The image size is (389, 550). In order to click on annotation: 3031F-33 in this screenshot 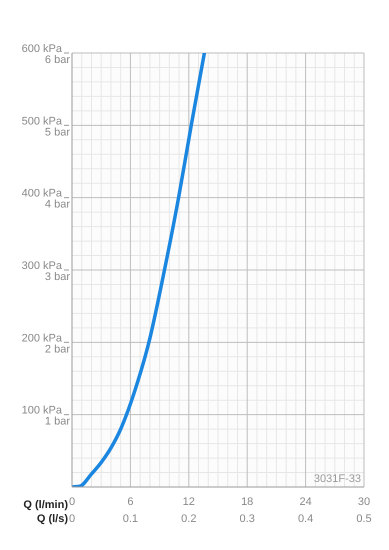, I will do `click(337, 479)`.